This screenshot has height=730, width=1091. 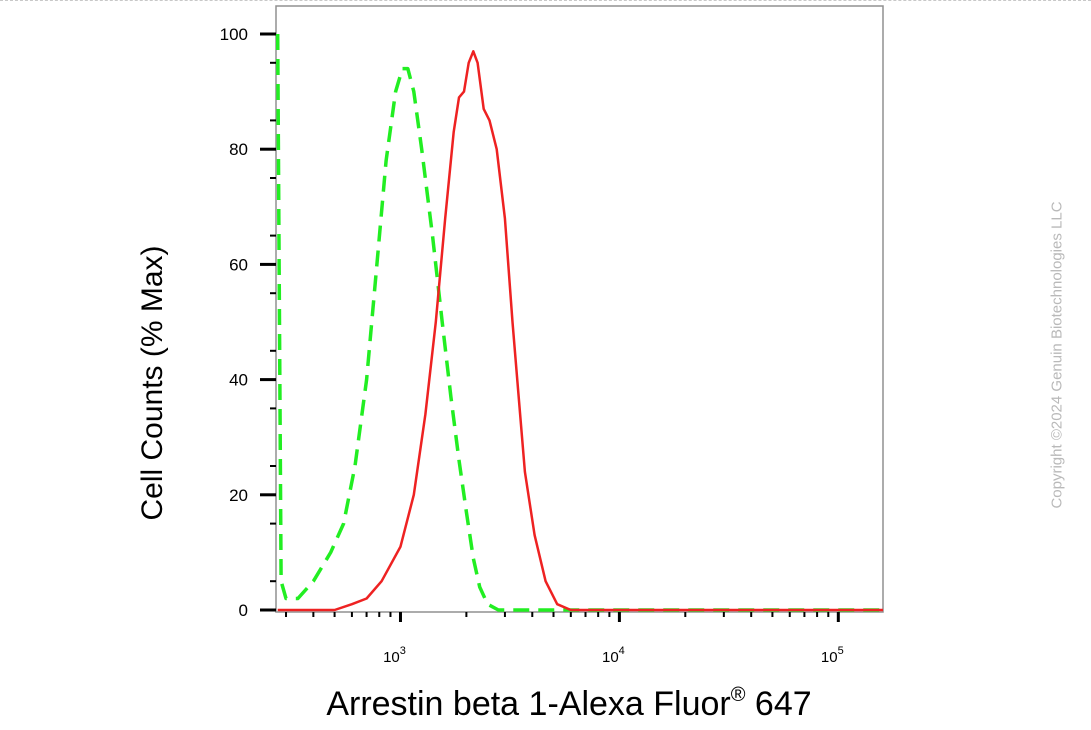 I want to click on y-tick-label: 100, so click(x=234, y=34).